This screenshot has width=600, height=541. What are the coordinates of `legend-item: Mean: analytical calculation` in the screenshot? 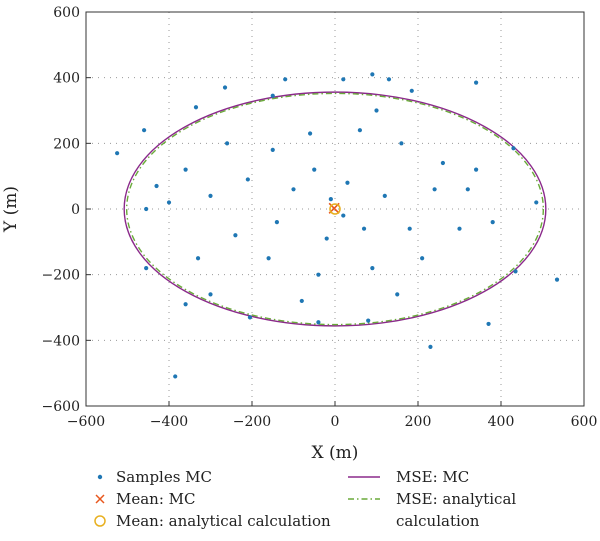 It's located at (212, 521).